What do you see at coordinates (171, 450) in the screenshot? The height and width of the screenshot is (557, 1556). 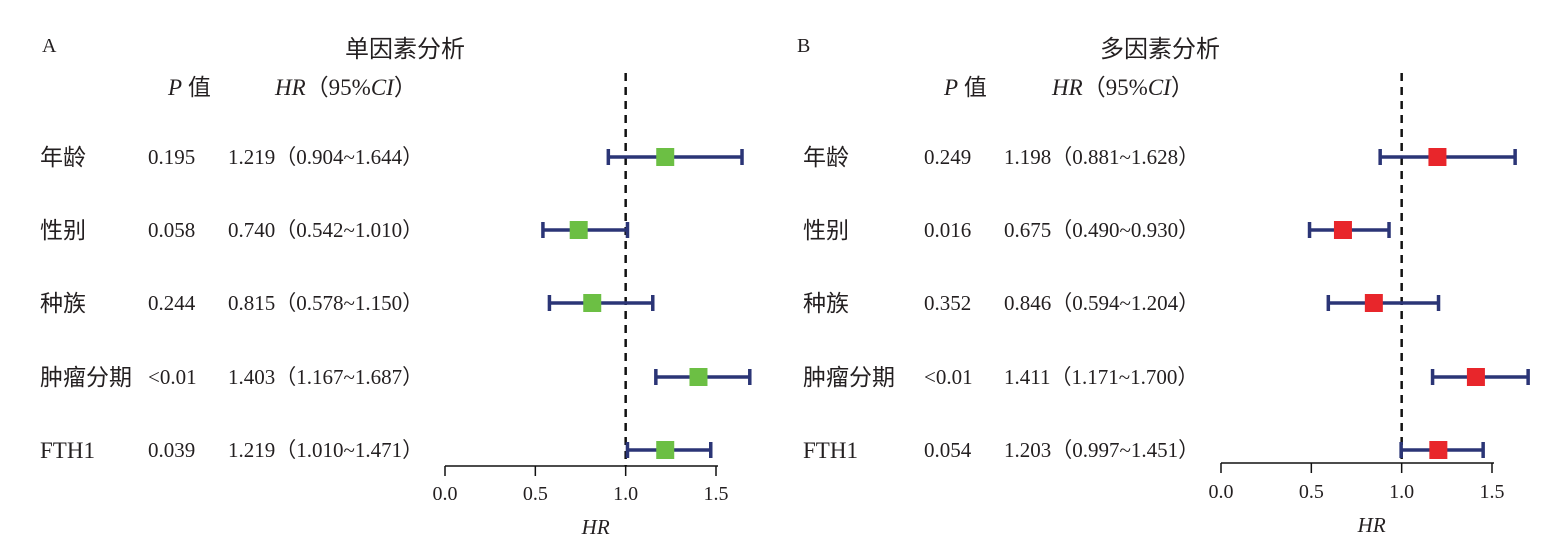 I see `panel-a-row-p-value: 0.039` at bounding box center [171, 450].